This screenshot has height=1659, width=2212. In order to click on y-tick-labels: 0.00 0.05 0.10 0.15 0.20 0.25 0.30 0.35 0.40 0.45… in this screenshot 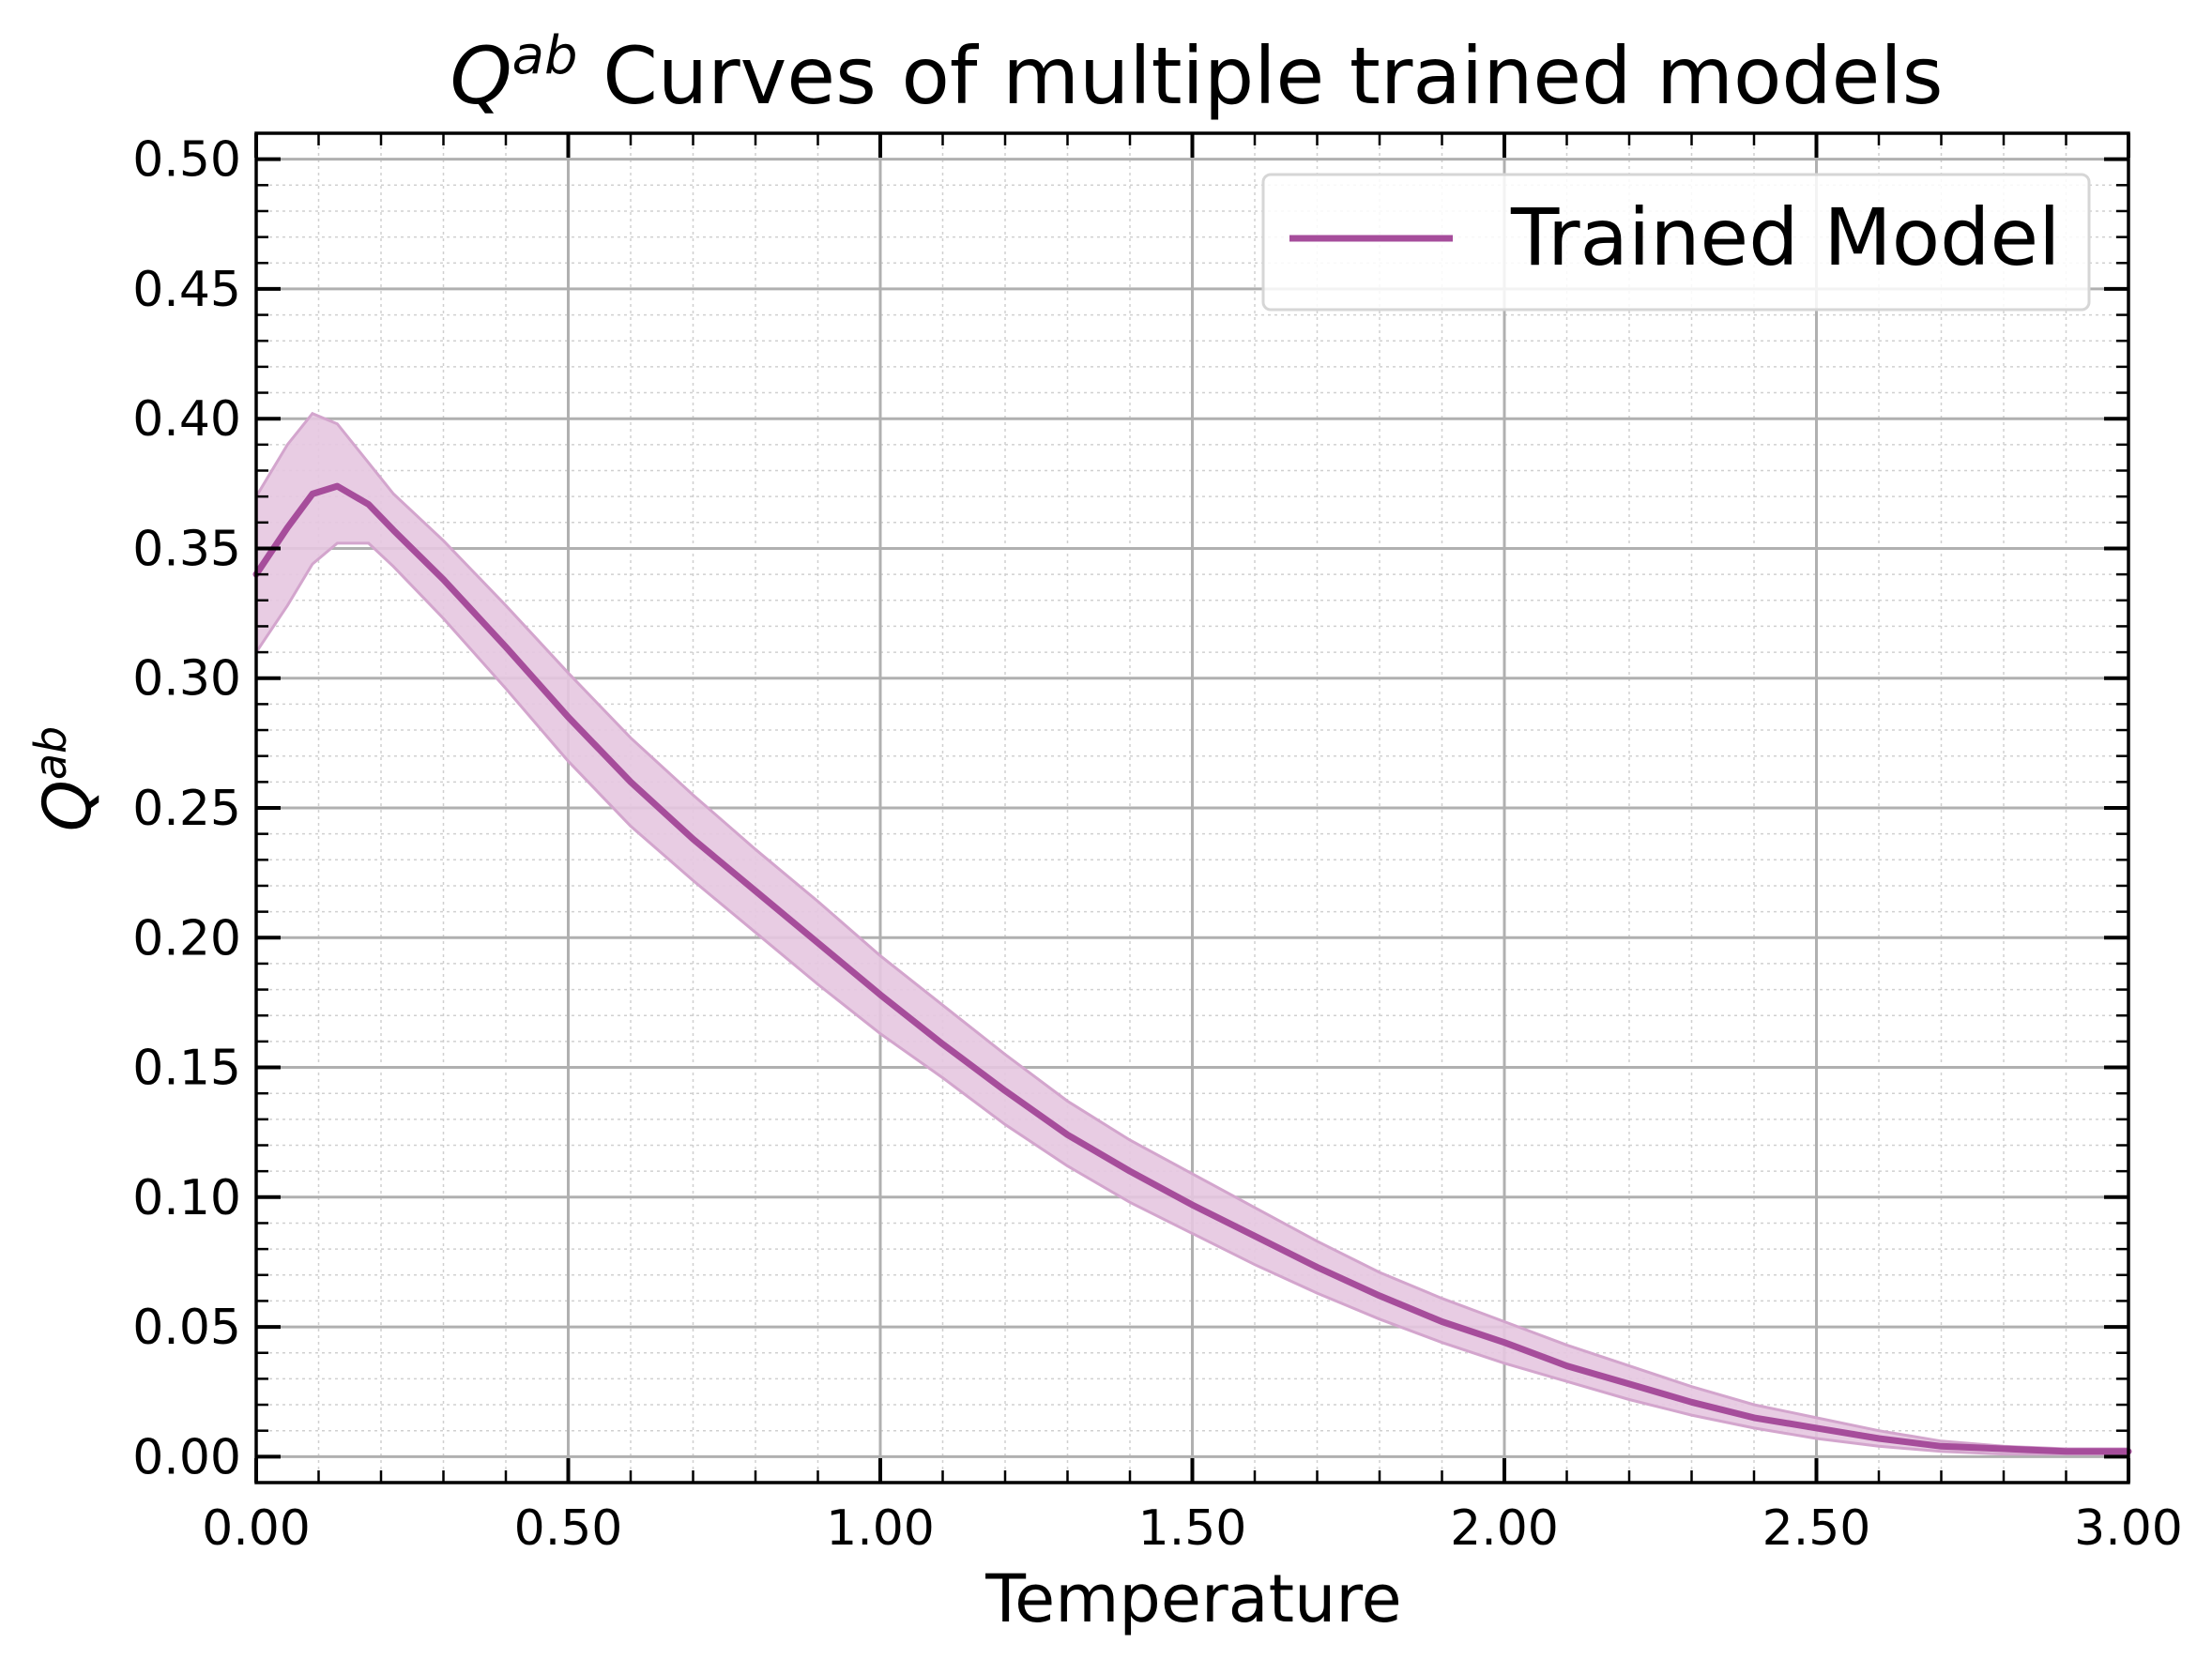, I will do `click(186, 809)`.